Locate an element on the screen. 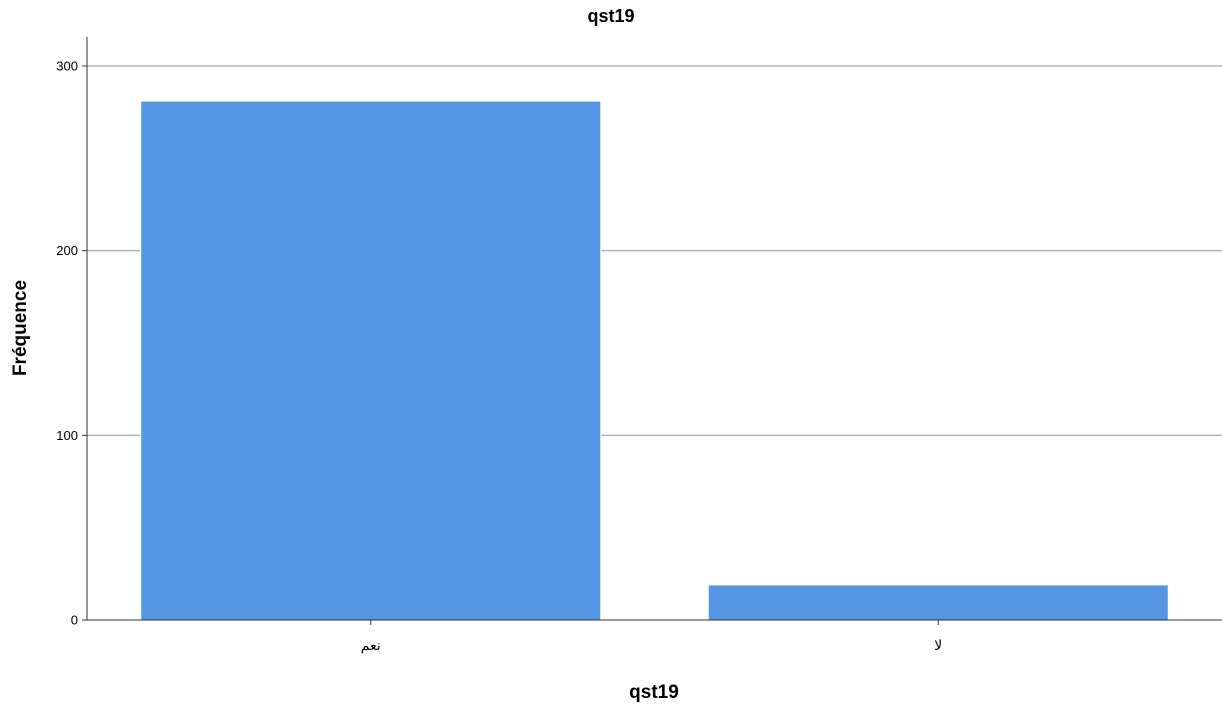 The width and height of the screenshot is (1222, 709). y-tick-label: 0 is located at coordinates (74, 620).